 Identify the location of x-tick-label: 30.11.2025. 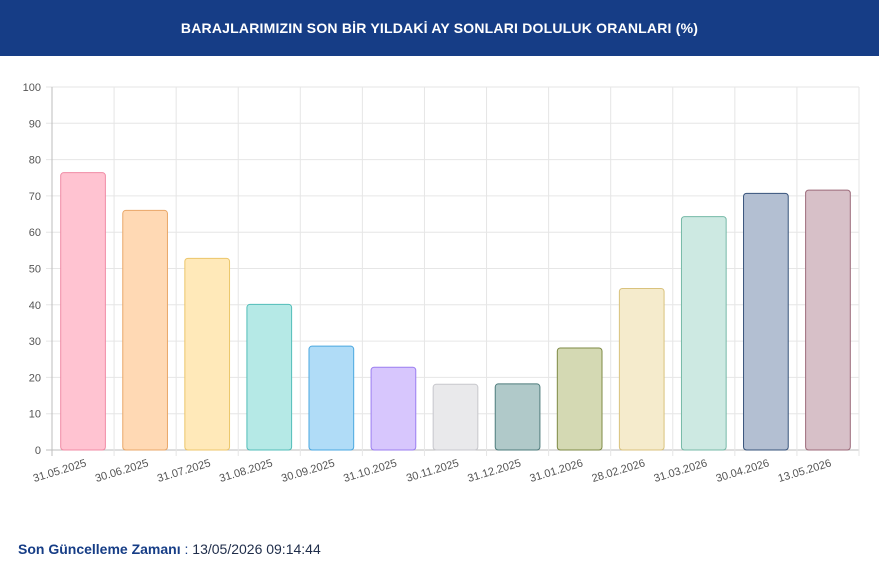
(432, 470).